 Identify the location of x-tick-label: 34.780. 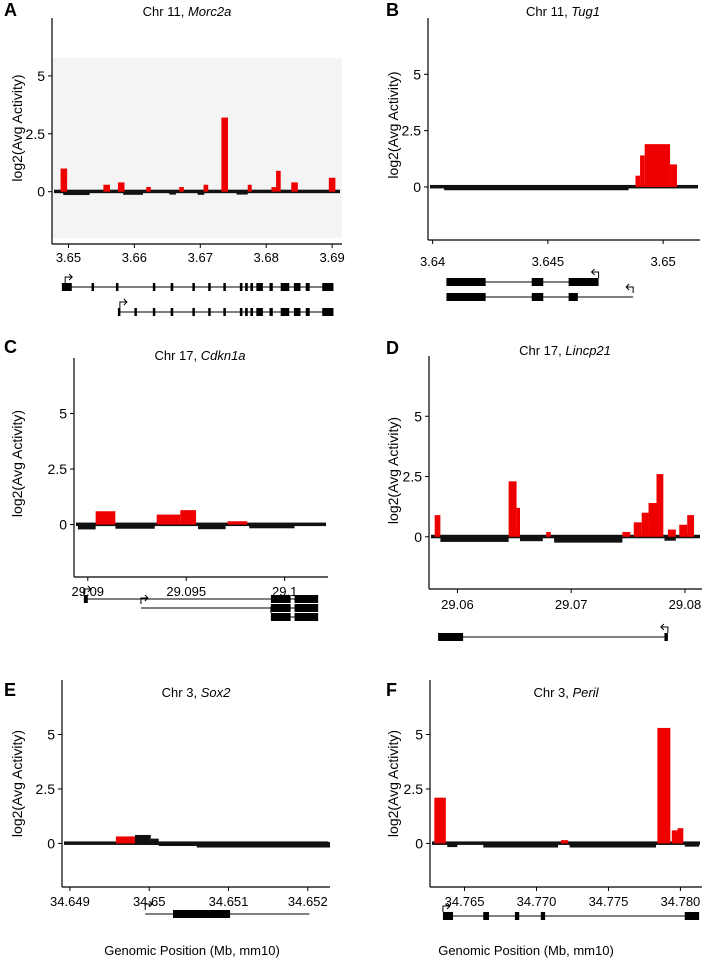
(681, 901).